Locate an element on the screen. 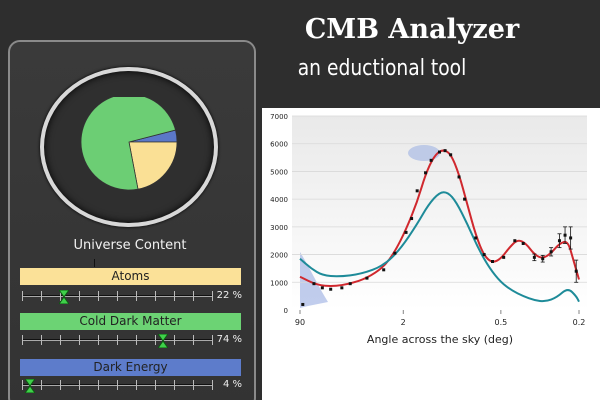 The height and width of the screenshot is (400, 600). cold-dark-matter-slider is located at coordinates (117, 341).